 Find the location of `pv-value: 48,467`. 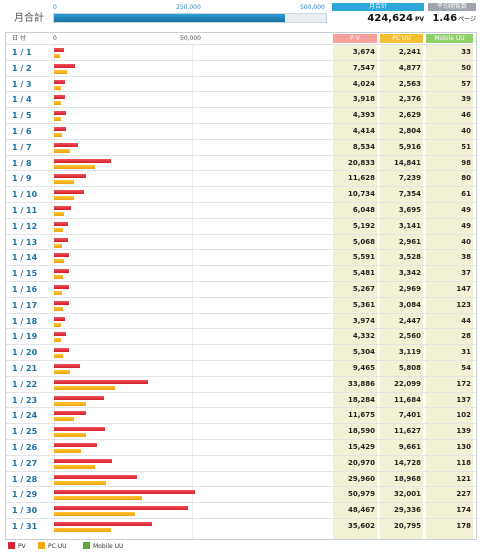

pv-value: 48,467 is located at coordinates (361, 510).